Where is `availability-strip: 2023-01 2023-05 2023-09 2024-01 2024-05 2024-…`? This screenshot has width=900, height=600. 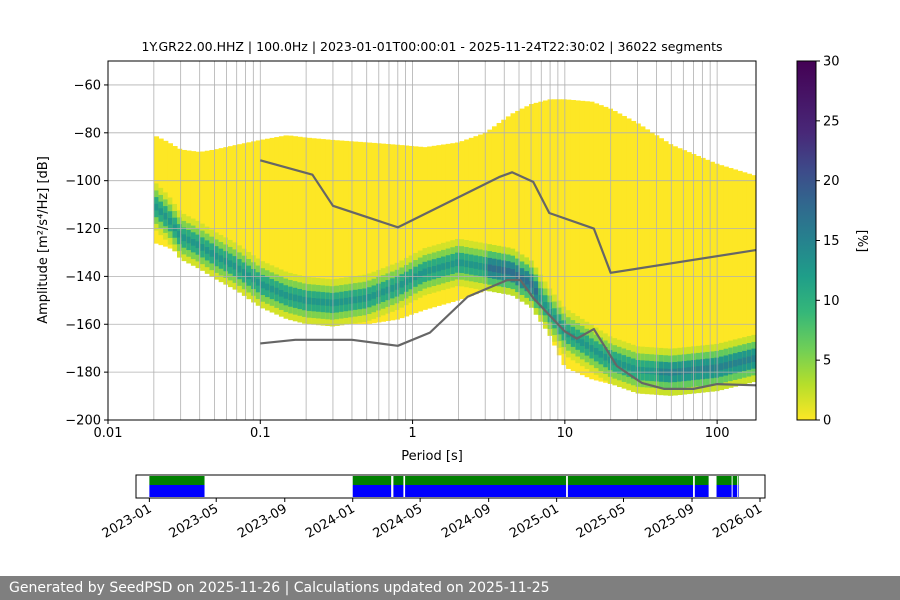
availability-strip: 2023-01 2023-05 2023-09 2024-01 2024-05 2024-… is located at coordinates (433, 508).